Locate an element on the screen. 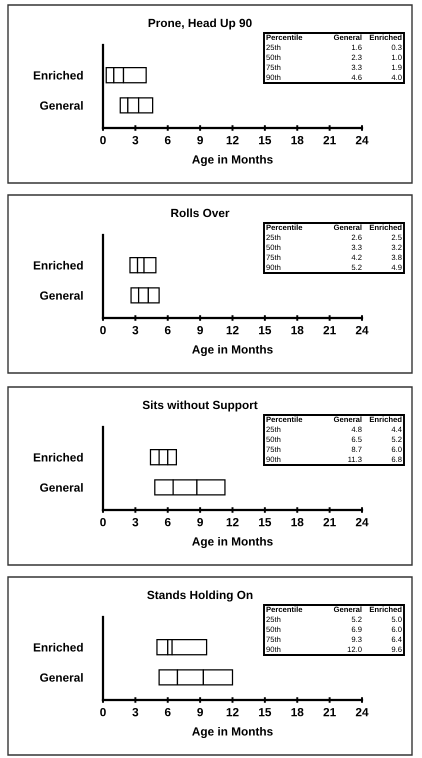  chart-title: Sits without Support is located at coordinates (200, 406).